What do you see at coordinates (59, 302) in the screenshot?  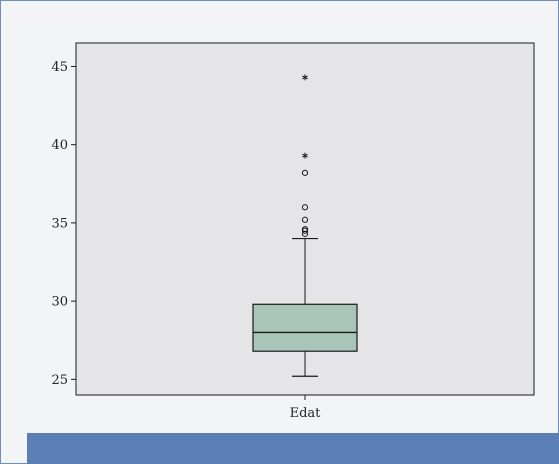 I see `y-tick-label: 30` at bounding box center [59, 302].